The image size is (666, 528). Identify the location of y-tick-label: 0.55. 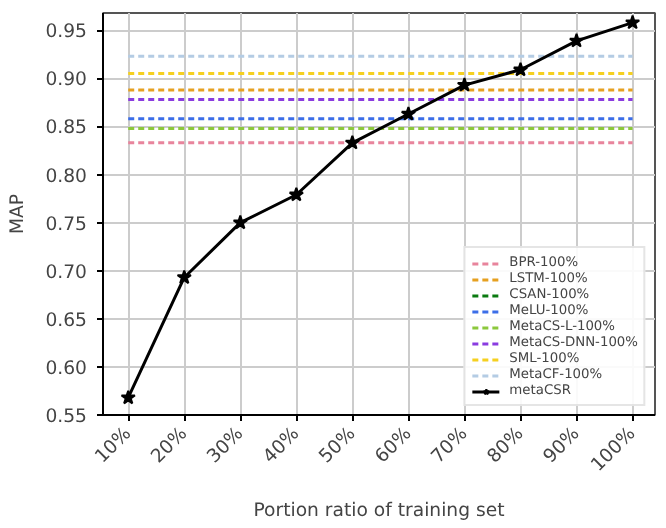
(66, 417).